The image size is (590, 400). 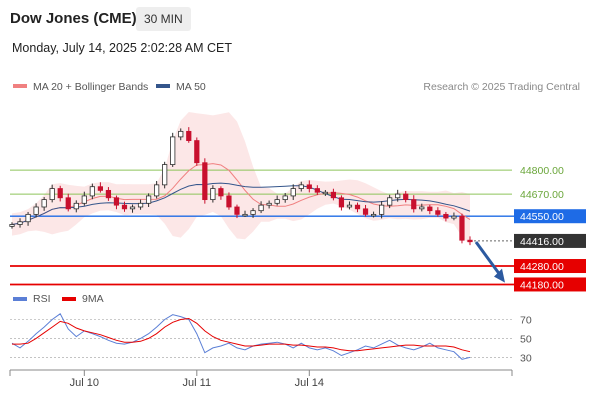 I want to click on legend-label-rsi: RSI, so click(x=42, y=299).